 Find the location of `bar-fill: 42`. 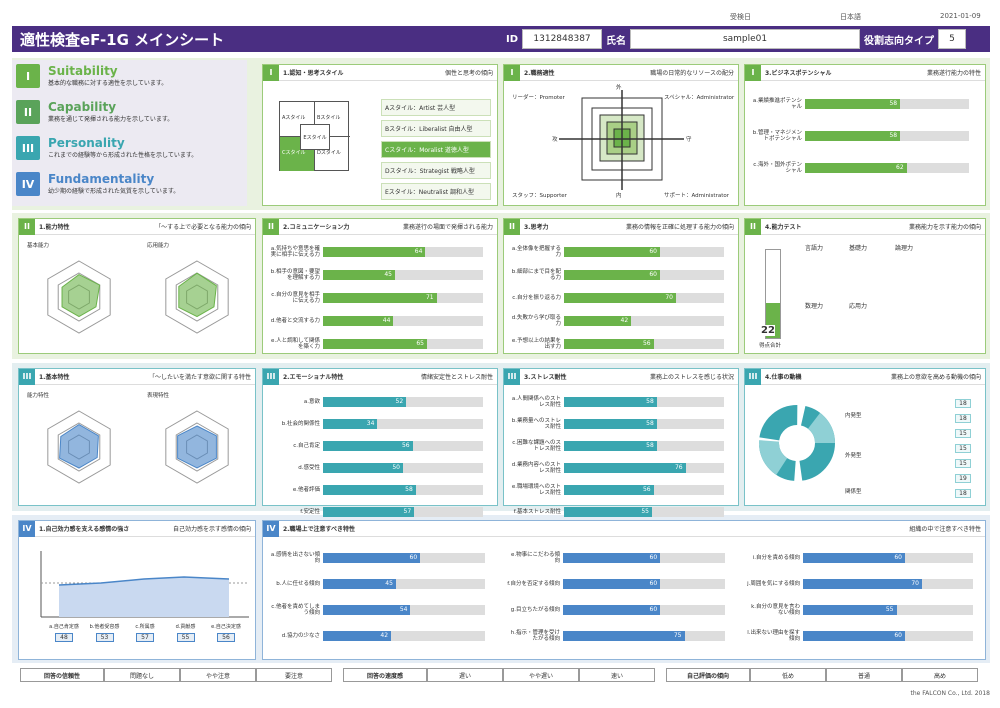

bar-fill: 42 is located at coordinates (598, 321).